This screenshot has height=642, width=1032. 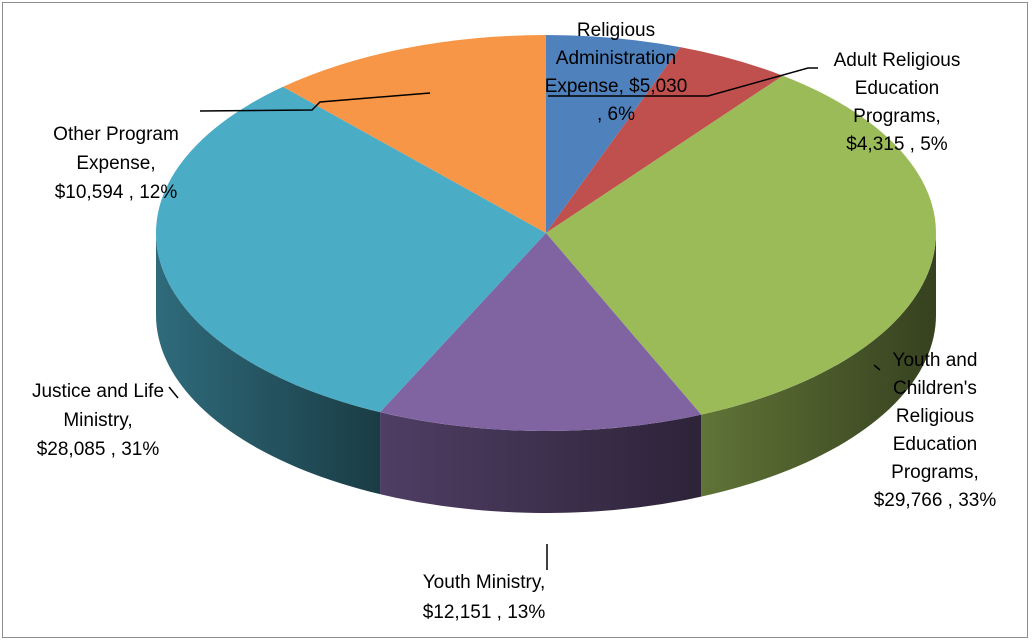 I want to click on slice-label-line: Youth and, so click(x=935, y=360).